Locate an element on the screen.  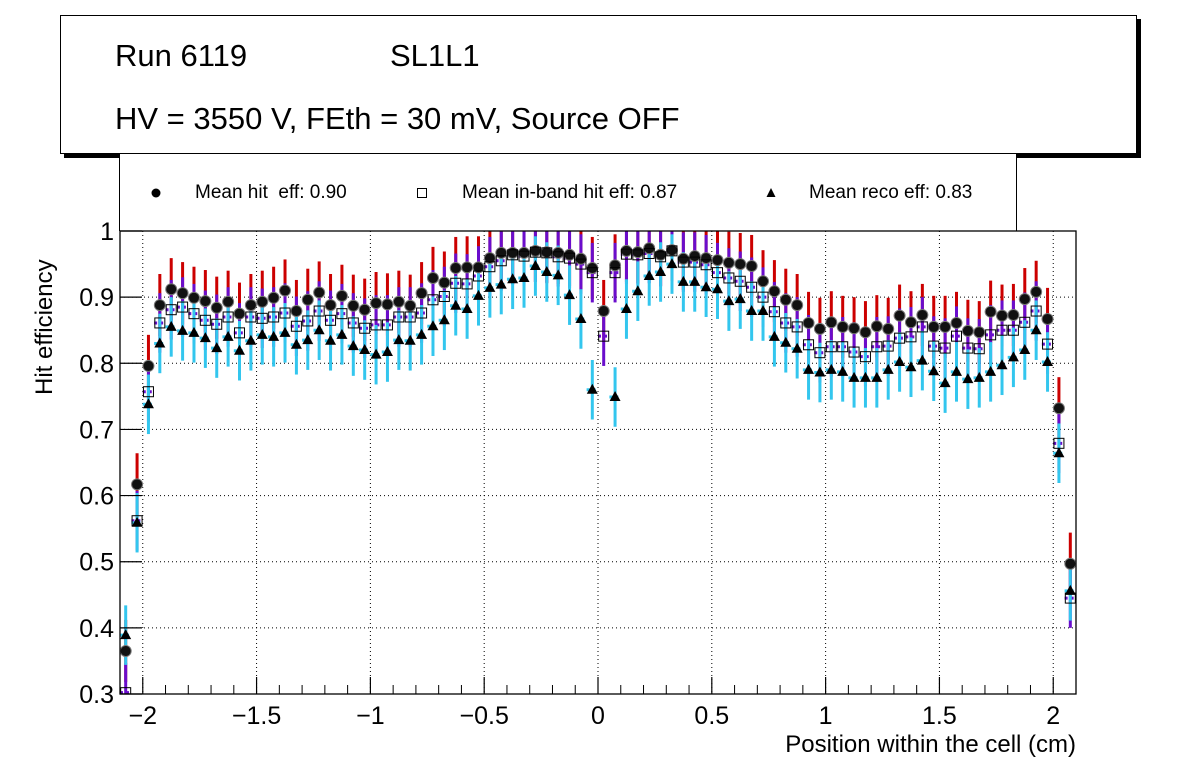
legend-marker-open-square is located at coordinates (422, 193).